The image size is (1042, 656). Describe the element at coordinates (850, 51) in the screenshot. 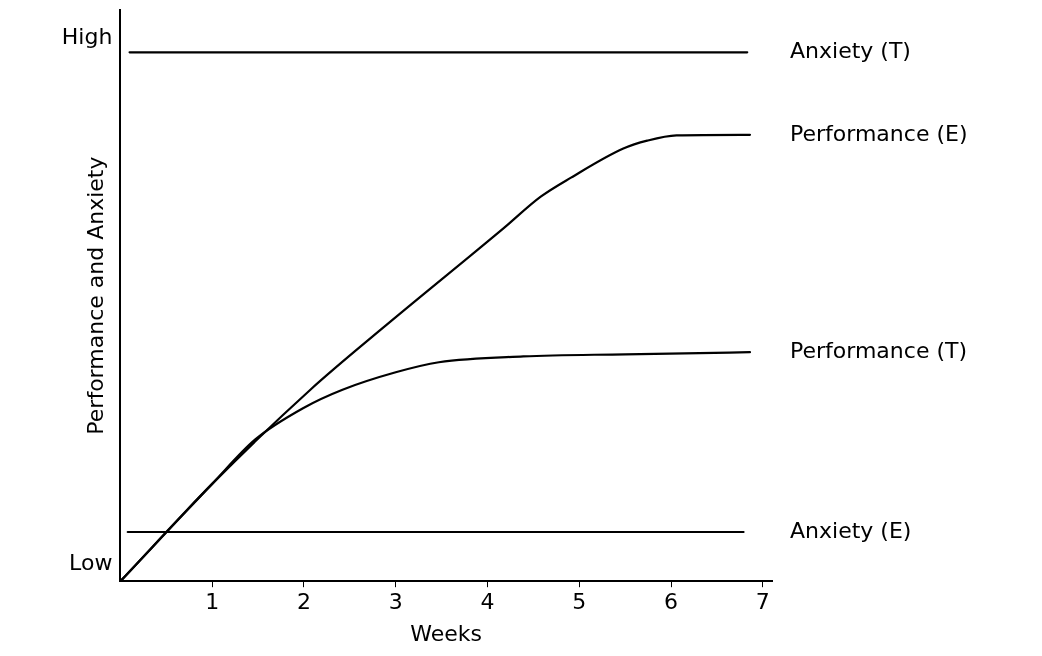

I see `series-label: Anxiety (T)` at that location.